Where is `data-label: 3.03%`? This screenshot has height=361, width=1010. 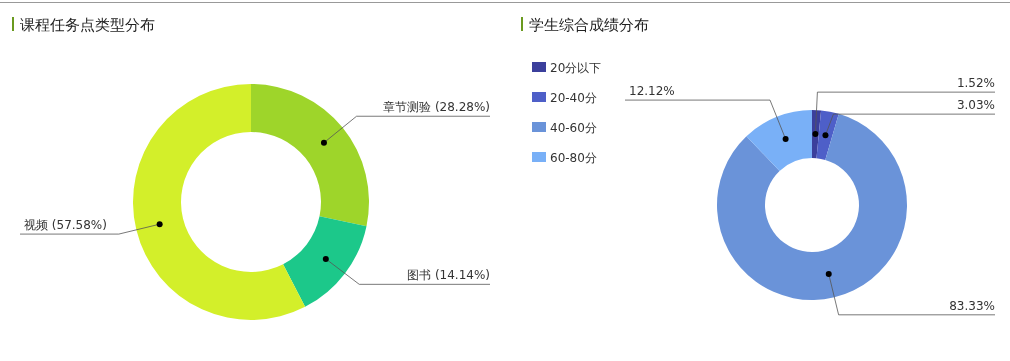 data-label: 3.03% is located at coordinates (975, 105).